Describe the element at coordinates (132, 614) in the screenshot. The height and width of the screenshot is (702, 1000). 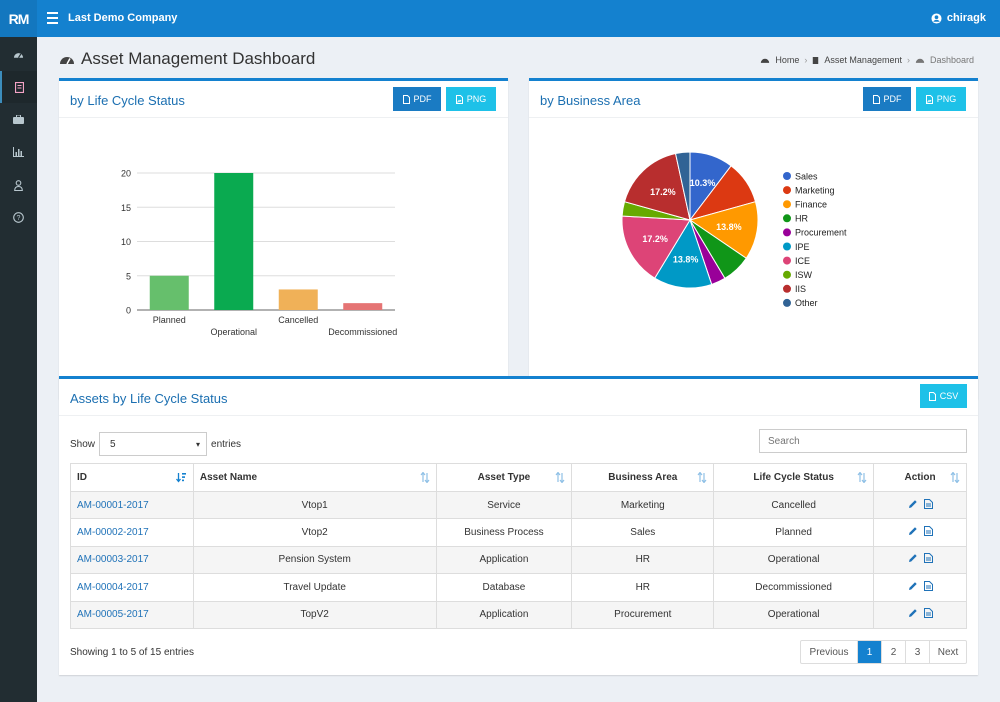
I see `cell-id: AM-00005-2017` at that location.